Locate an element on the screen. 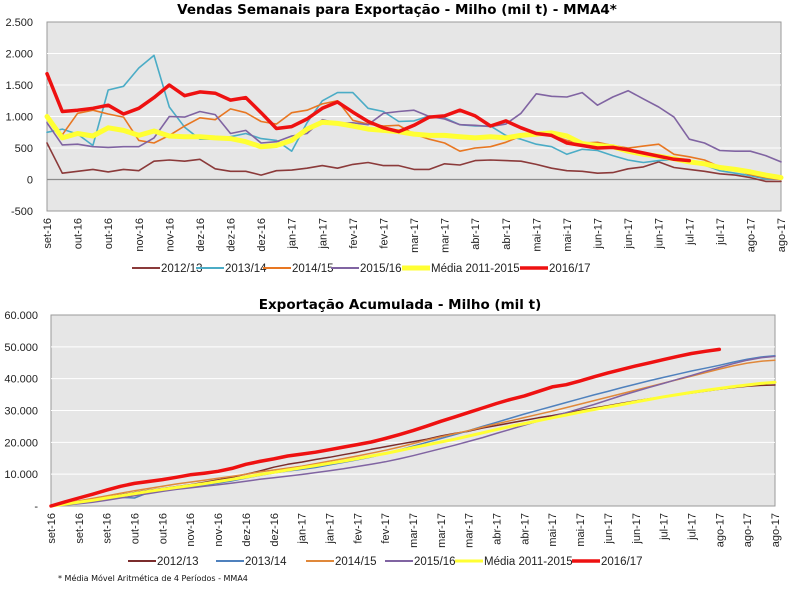  y-tick-label: 2.500 is located at coordinates (19, 23).